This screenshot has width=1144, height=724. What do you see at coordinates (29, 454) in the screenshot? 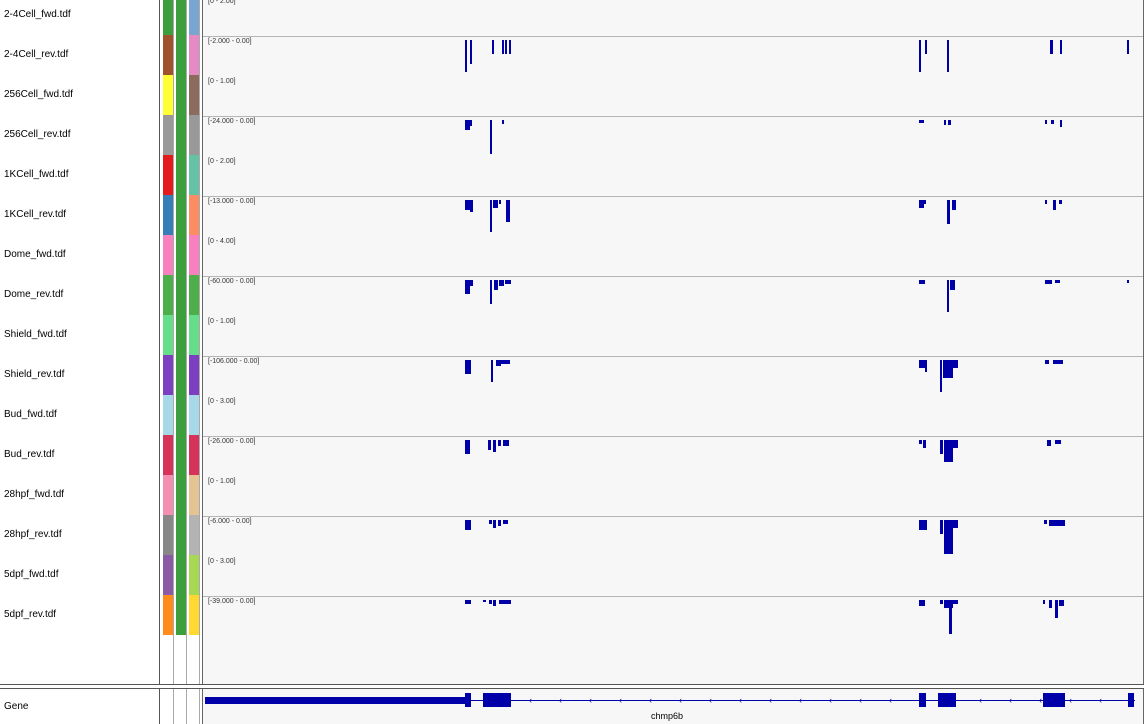
I see `track-name: Bud_rev.tdf` at bounding box center [29, 454].